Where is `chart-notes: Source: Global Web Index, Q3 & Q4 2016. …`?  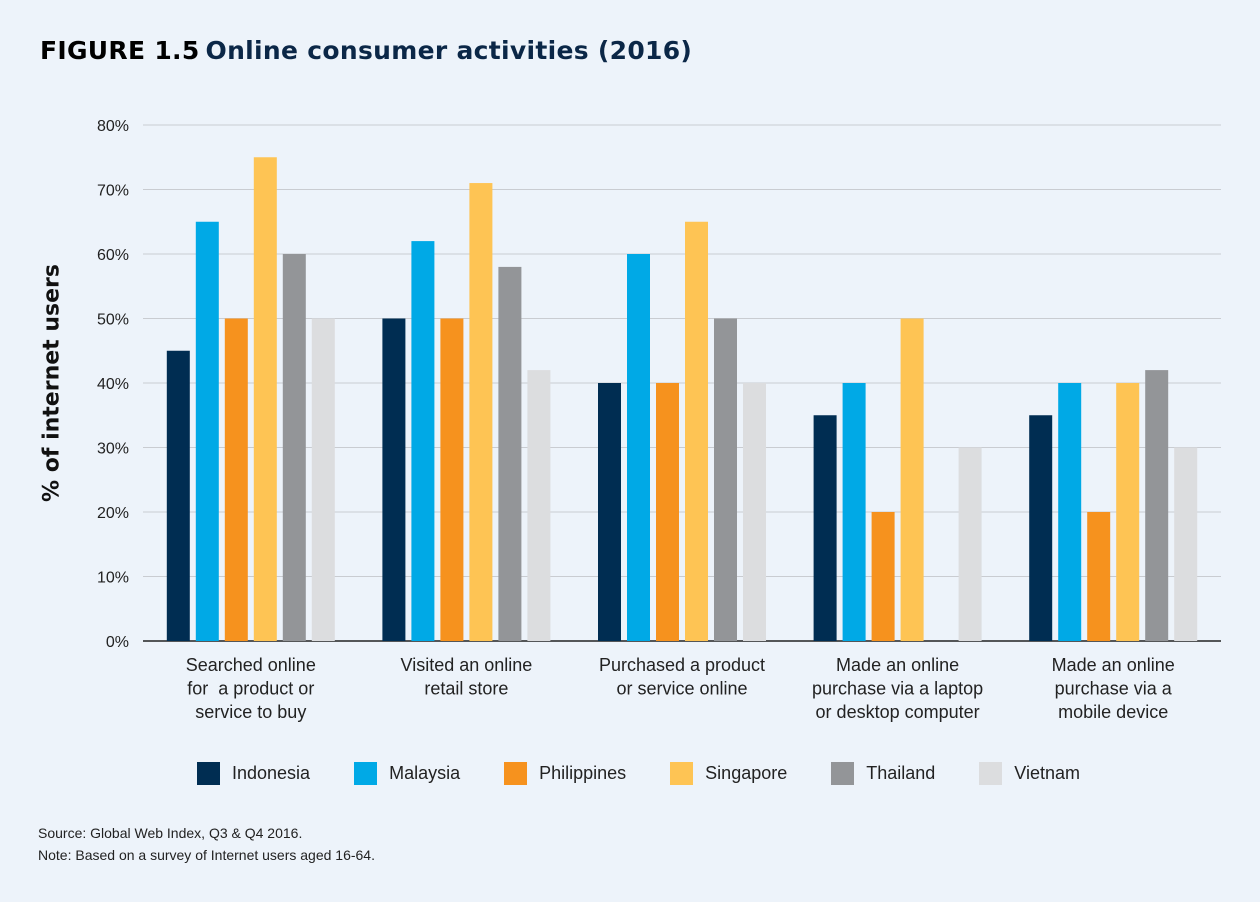 chart-notes: Source: Global Web Index, Q3 & Q4 2016. … is located at coordinates (206, 844).